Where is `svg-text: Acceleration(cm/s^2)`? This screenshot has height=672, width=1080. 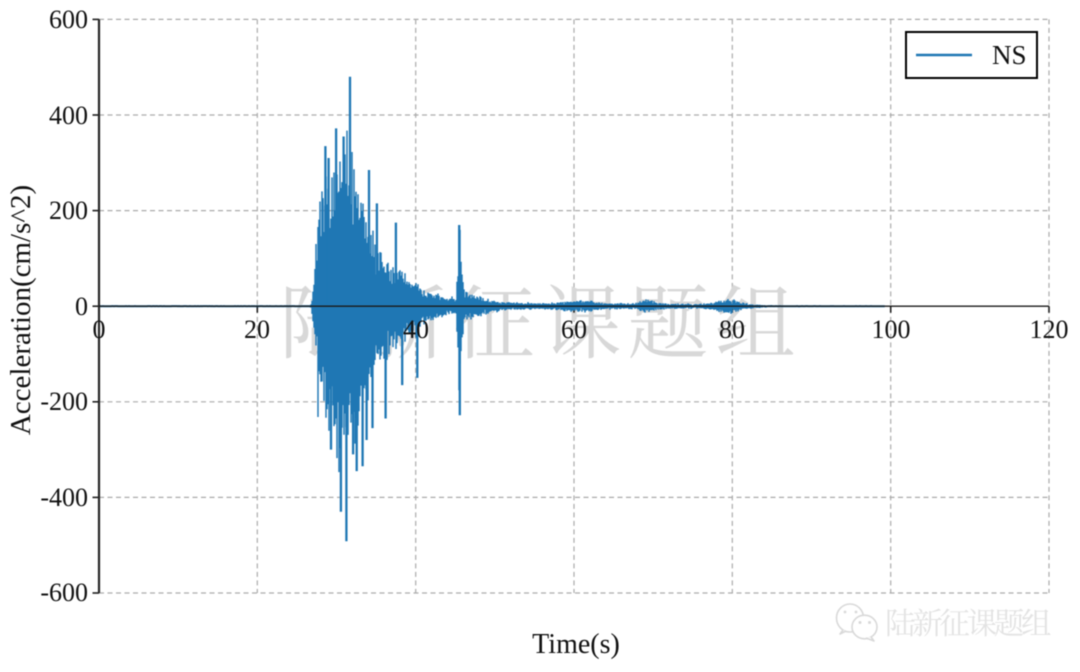 svg-text: Acceleration(cm/s^2) is located at coordinates (21, 310).